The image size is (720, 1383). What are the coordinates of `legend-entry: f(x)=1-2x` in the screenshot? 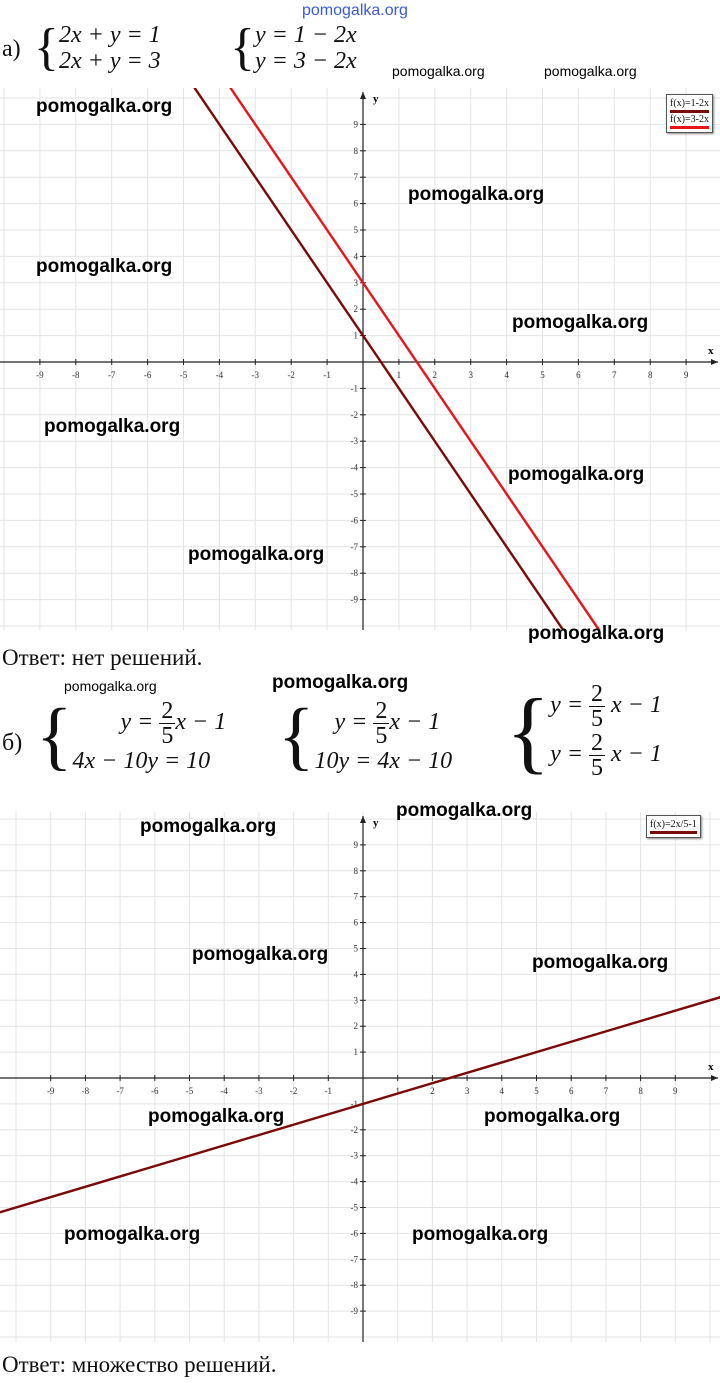 It's located at (689, 105).